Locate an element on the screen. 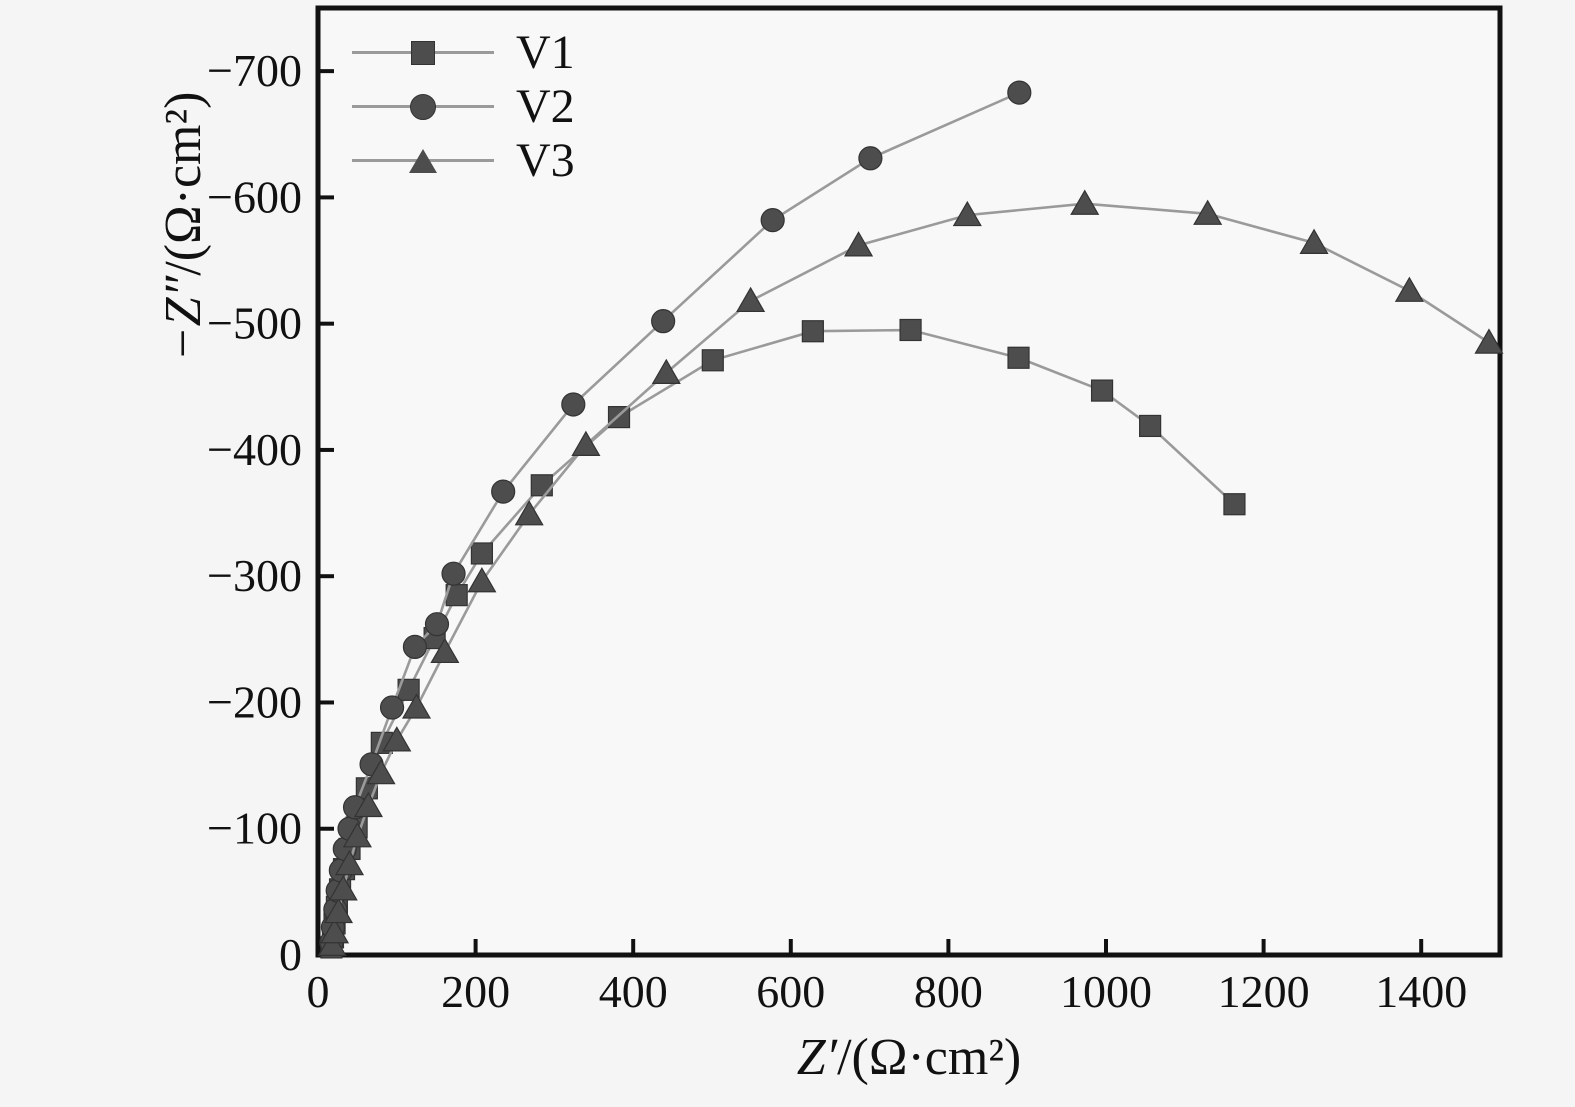 The width and height of the screenshot is (1575, 1107). legend-item-v2: V2 is located at coordinates (463, 106).